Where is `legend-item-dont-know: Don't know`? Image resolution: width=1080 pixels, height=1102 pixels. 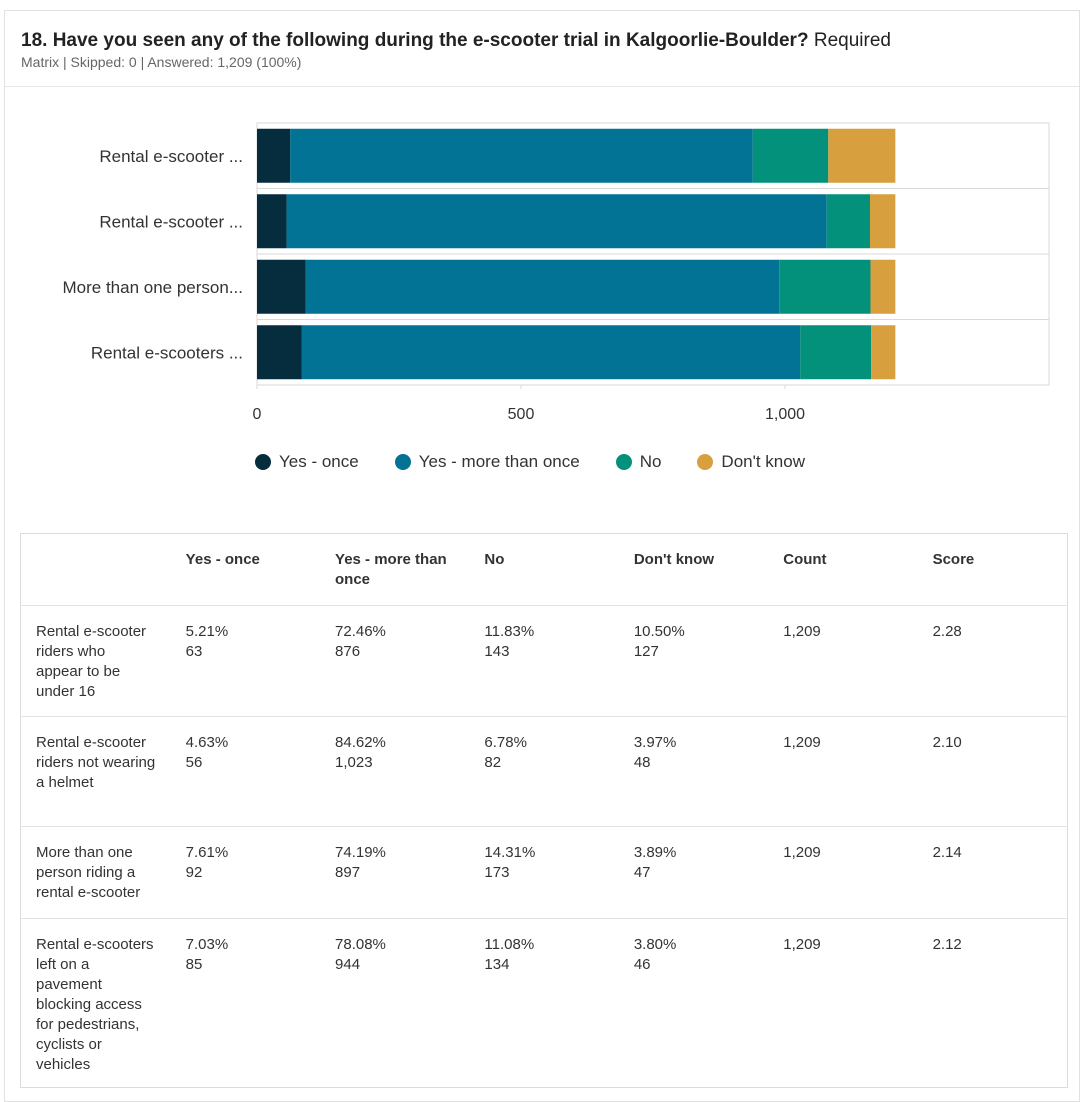 legend-item-dont-know: Don't know is located at coordinates (751, 462).